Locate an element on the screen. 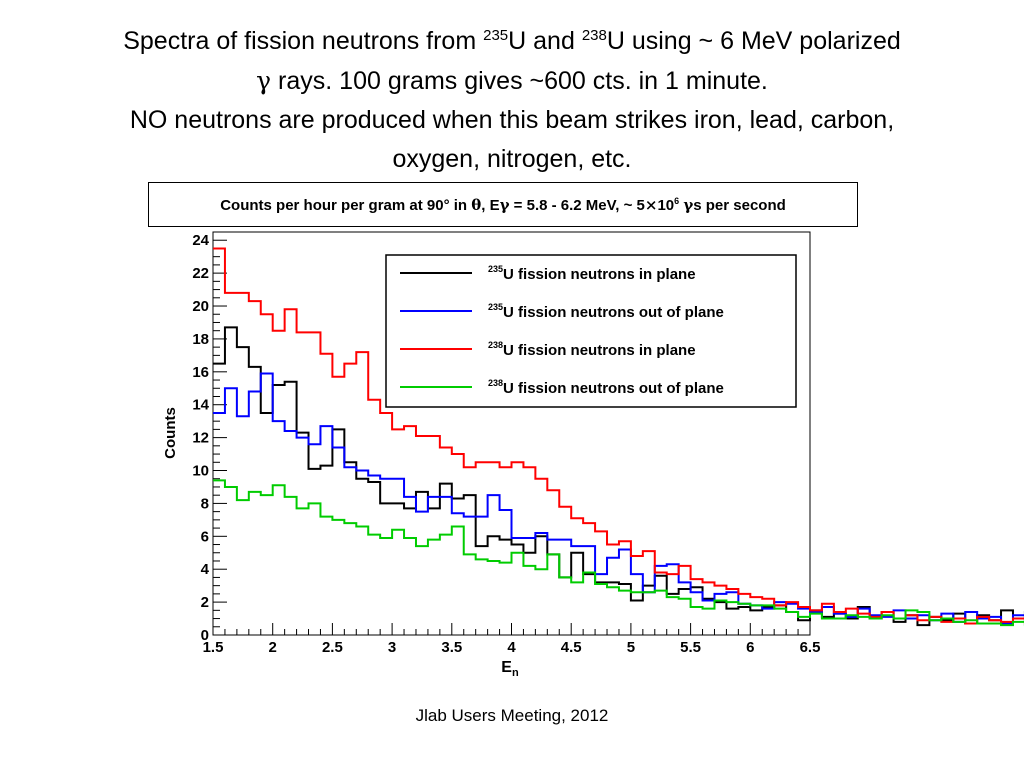 The image size is (1024, 768). x-tick-label: 6 is located at coordinates (750, 647).